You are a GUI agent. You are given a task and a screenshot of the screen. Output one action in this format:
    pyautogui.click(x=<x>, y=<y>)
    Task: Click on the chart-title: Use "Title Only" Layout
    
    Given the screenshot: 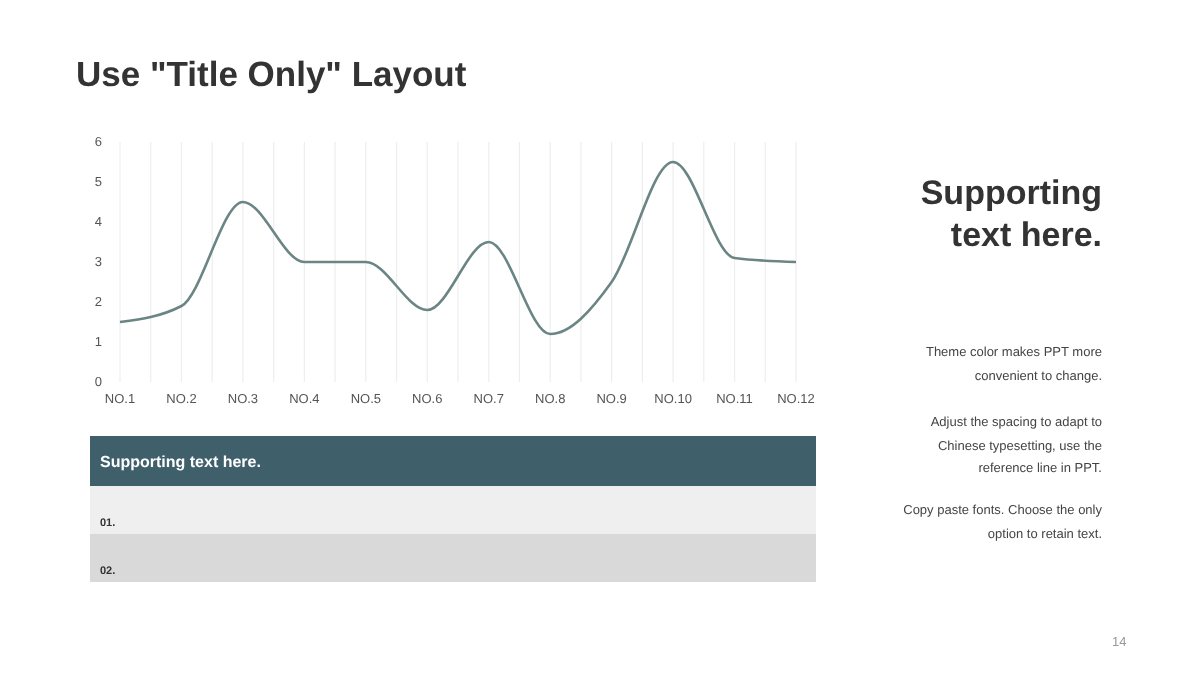 What is the action you would take?
    pyautogui.click(x=271, y=75)
    